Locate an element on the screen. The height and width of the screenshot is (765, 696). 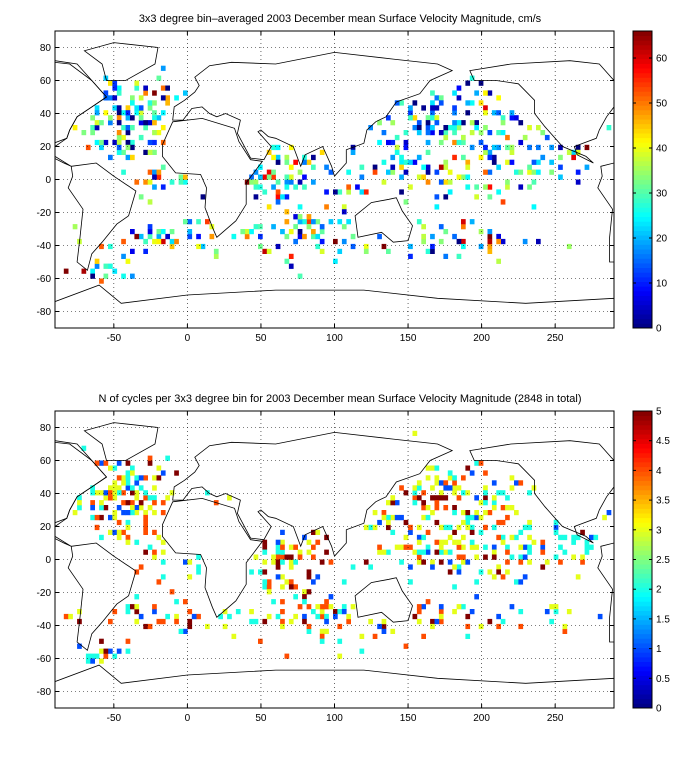
x-tick-label: 100 is located at coordinates (334, 718).